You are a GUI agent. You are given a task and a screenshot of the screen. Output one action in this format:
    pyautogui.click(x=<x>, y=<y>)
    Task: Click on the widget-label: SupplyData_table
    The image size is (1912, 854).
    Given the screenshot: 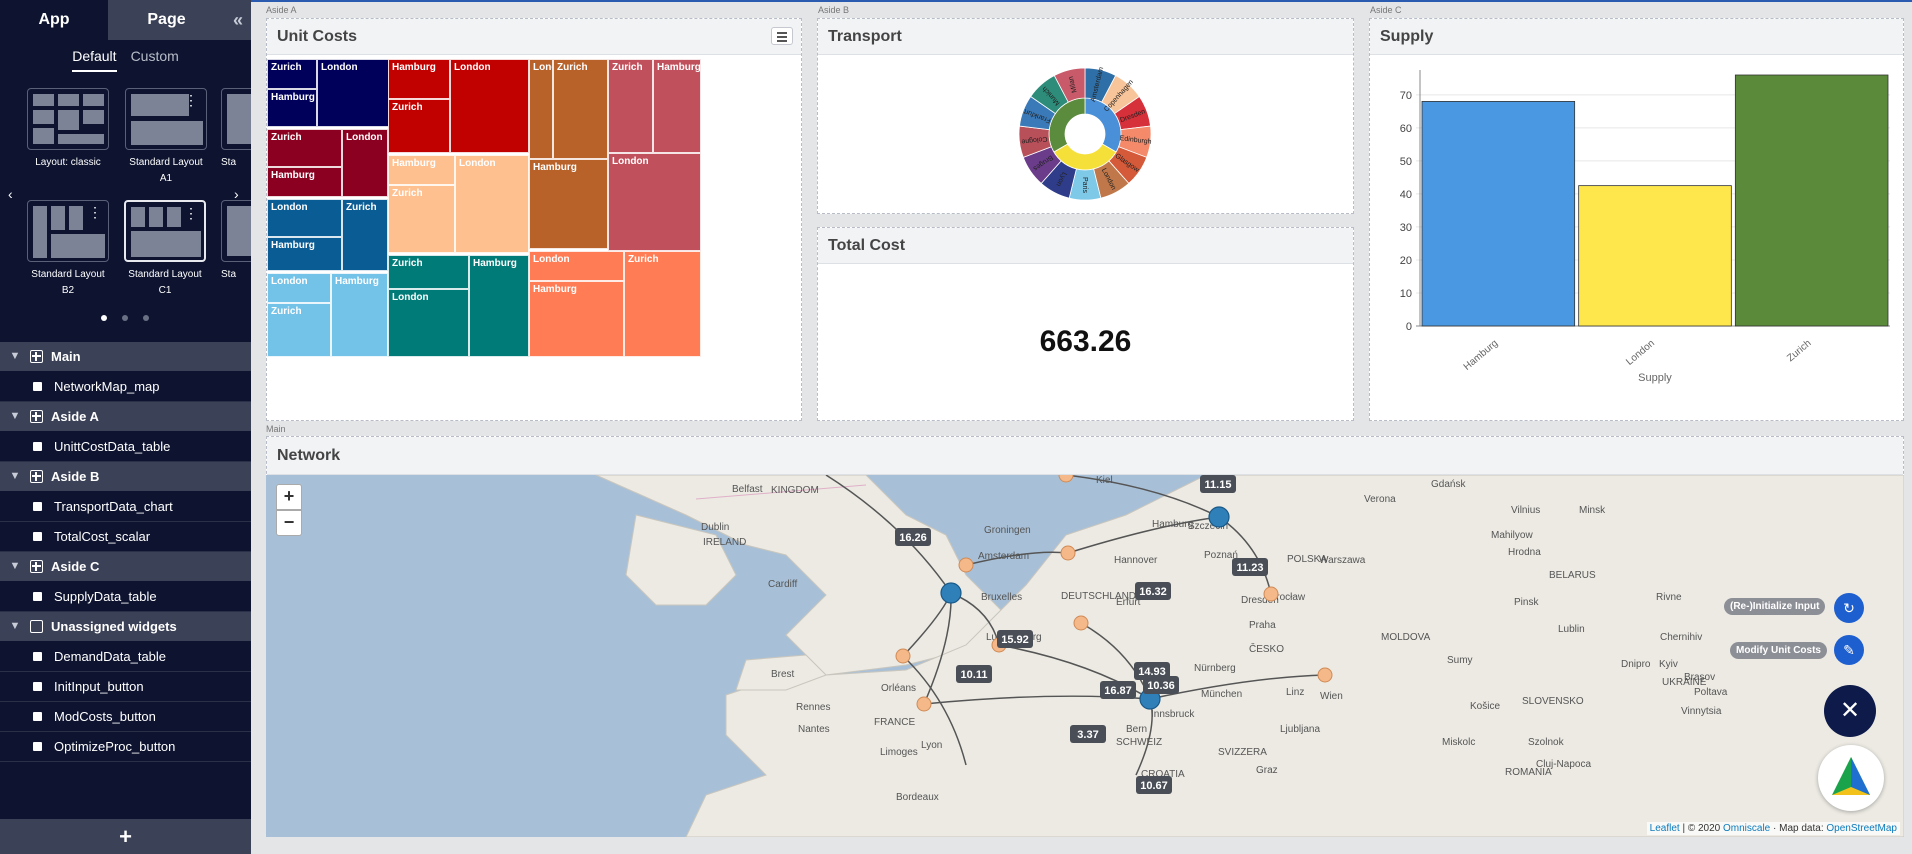 What is the action you would take?
    pyautogui.click(x=105, y=596)
    